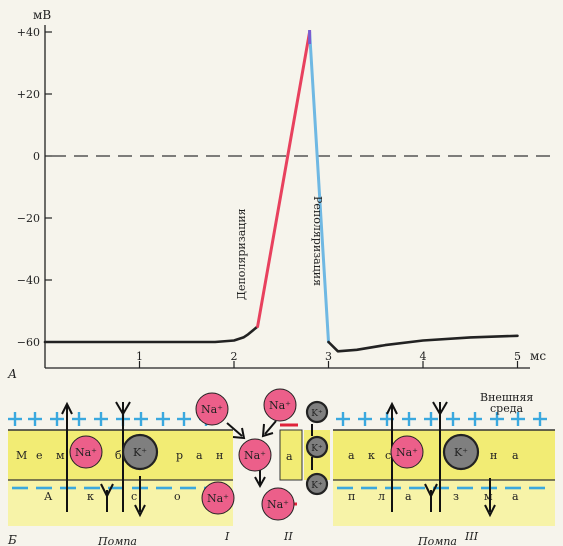 The image size is (563, 546). Describe the element at coordinates (39, 455) in the screenshot. I see `membrane-letter: е` at that location.